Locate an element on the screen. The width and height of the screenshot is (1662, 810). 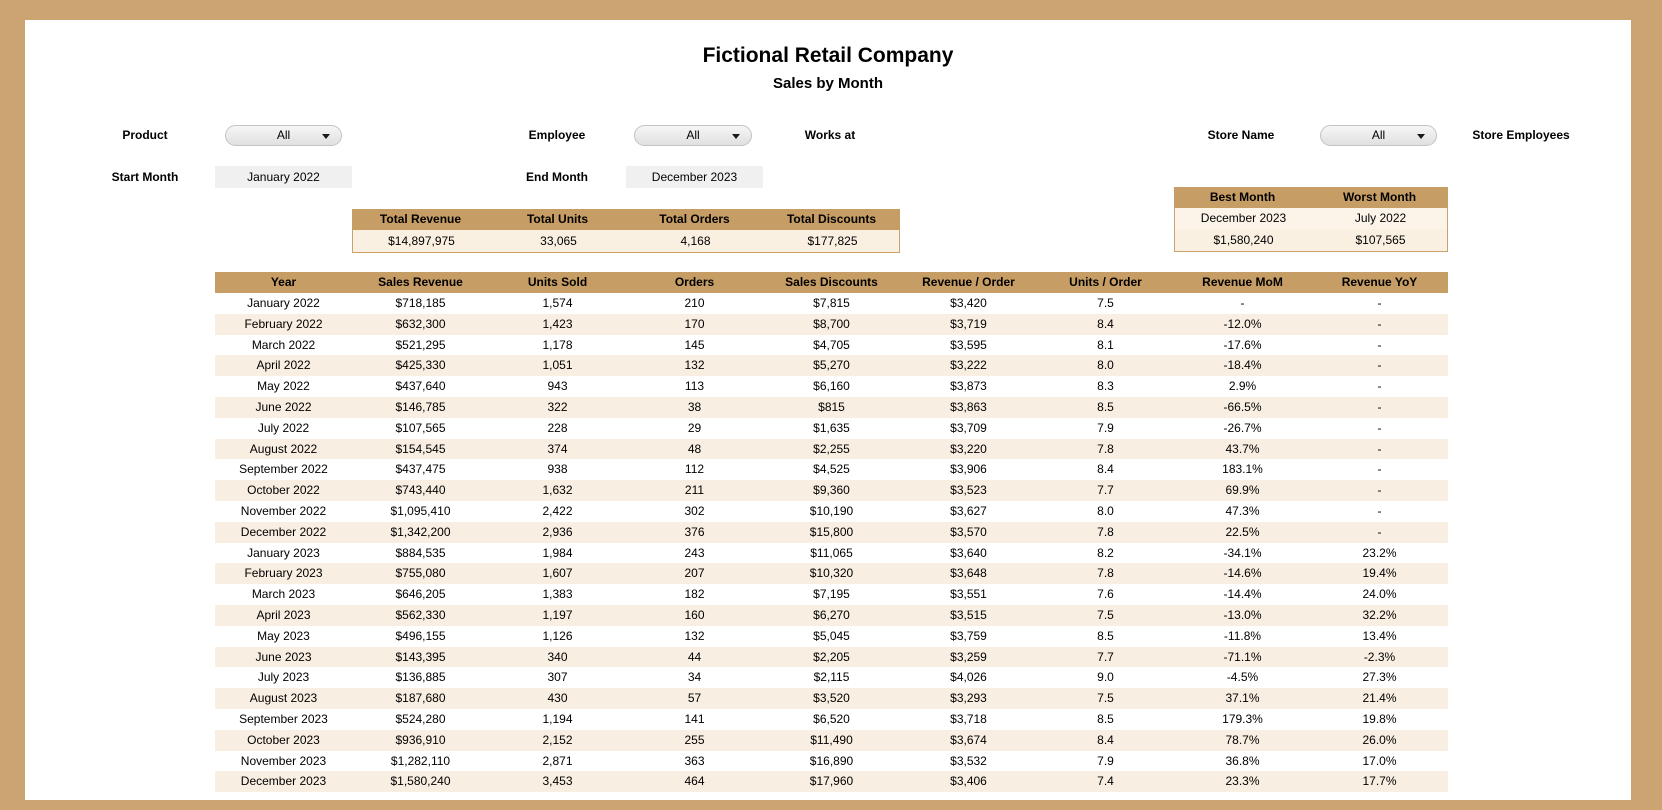
table-cell: 23.2% is located at coordinates (1379, 552).